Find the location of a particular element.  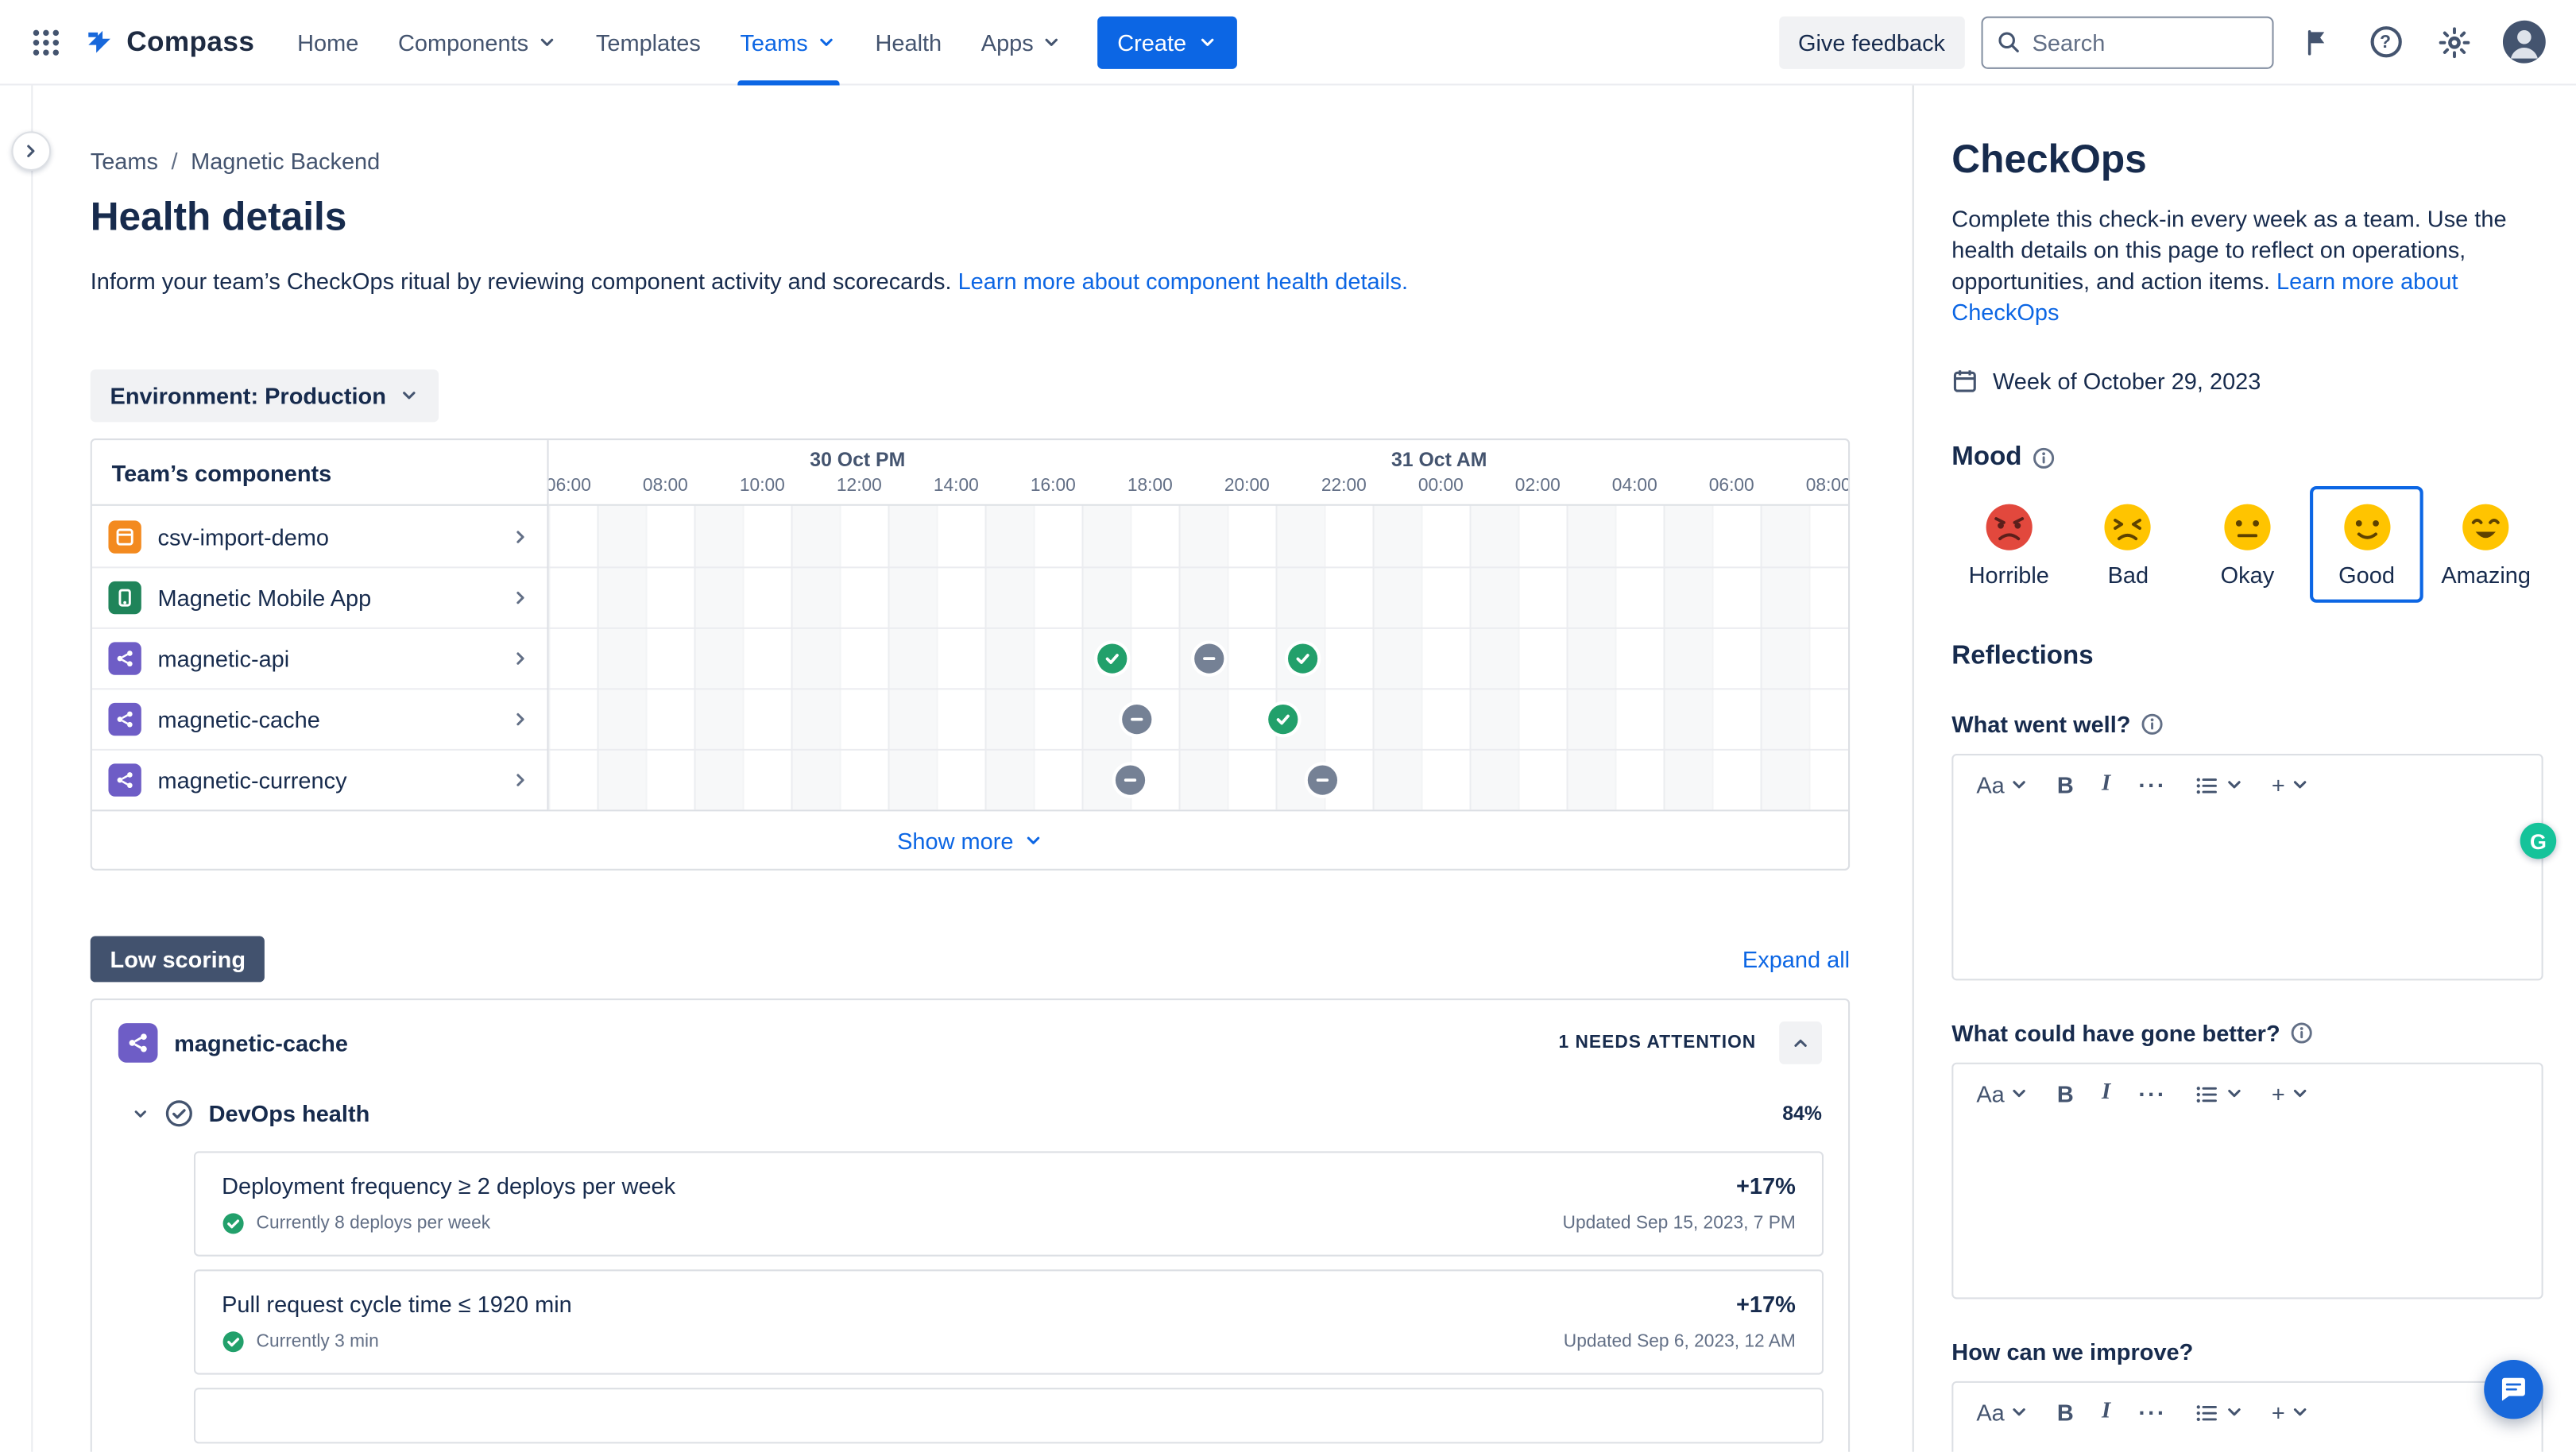

create-button-label: Create is located at coordinates (1152, 42).